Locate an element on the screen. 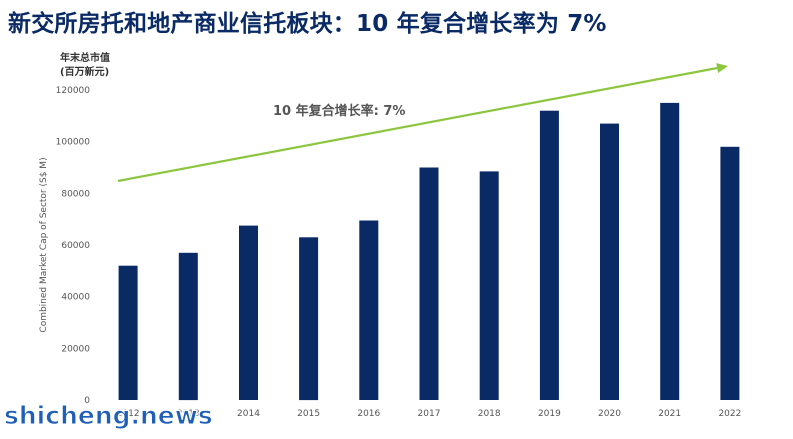 The image size is (793, 439). x-tick-label-2017: 2017 is located at coordinates (429, 414).